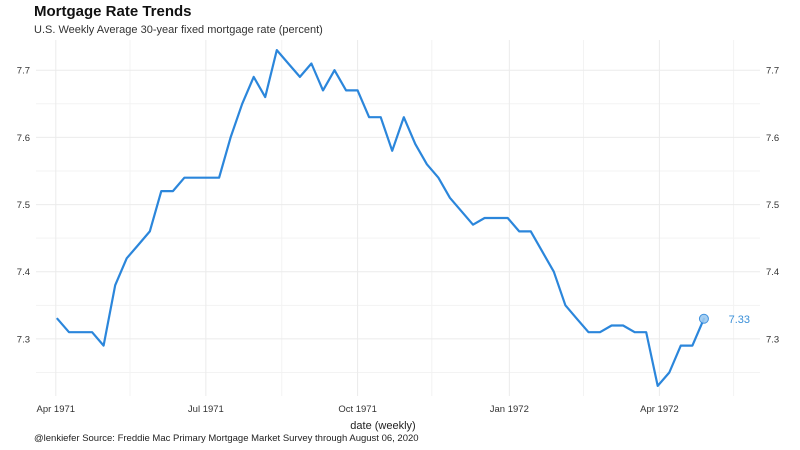  I want to click on x-tick-label: Apr 1972, so click(659, 409).